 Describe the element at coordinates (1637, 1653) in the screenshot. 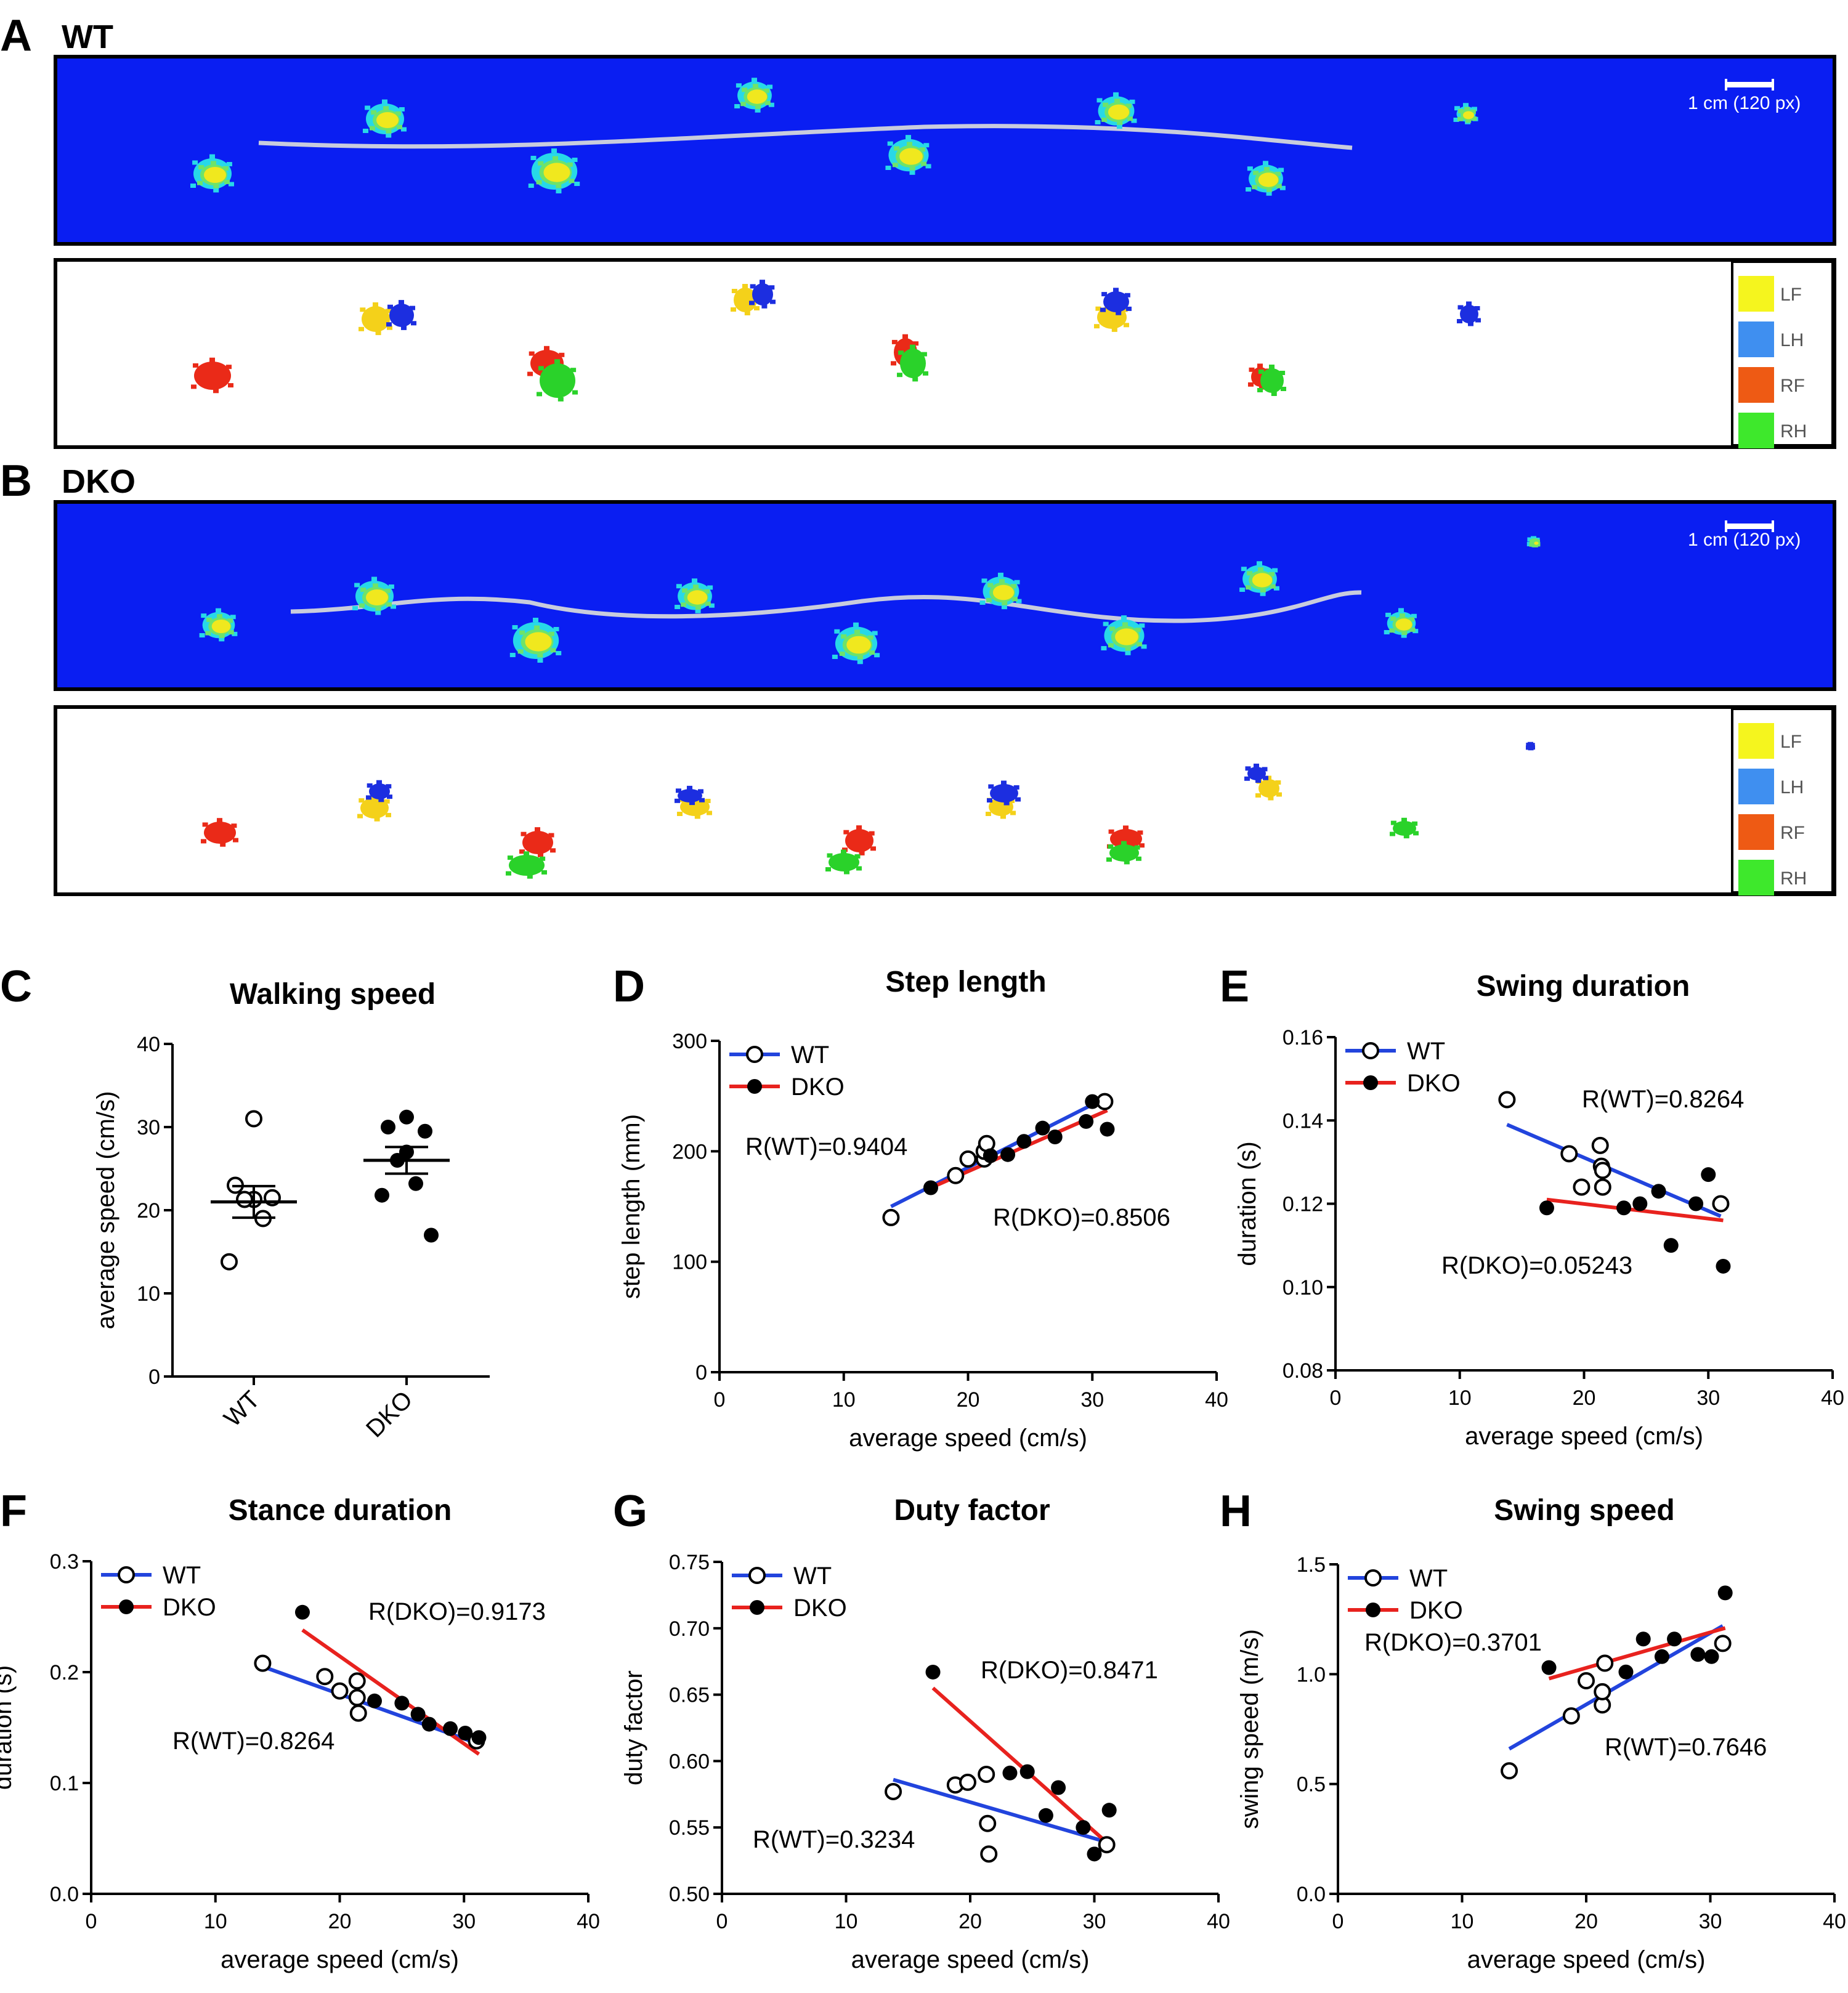

I see `fit-line-H-dko` at that location.